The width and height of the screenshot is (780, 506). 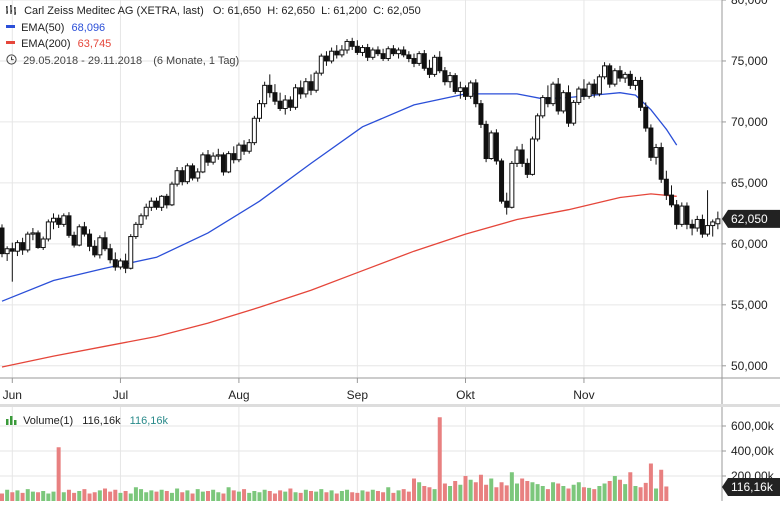 I want to click on ema200-swatch, so click(x=10, y=42).